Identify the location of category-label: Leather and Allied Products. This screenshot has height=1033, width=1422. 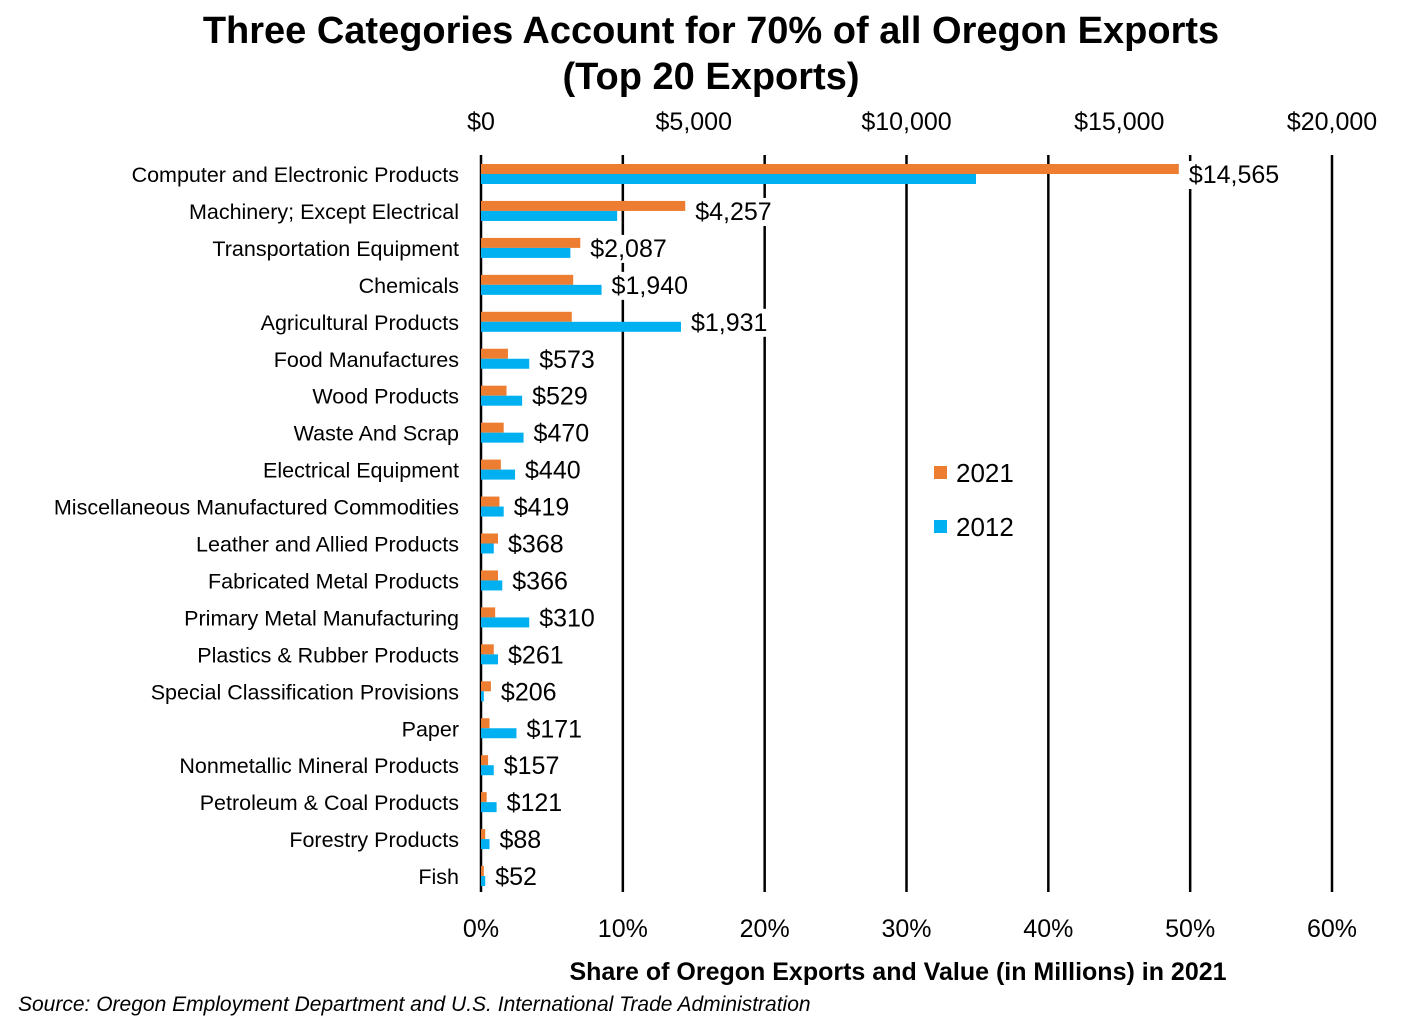
(327, 545).